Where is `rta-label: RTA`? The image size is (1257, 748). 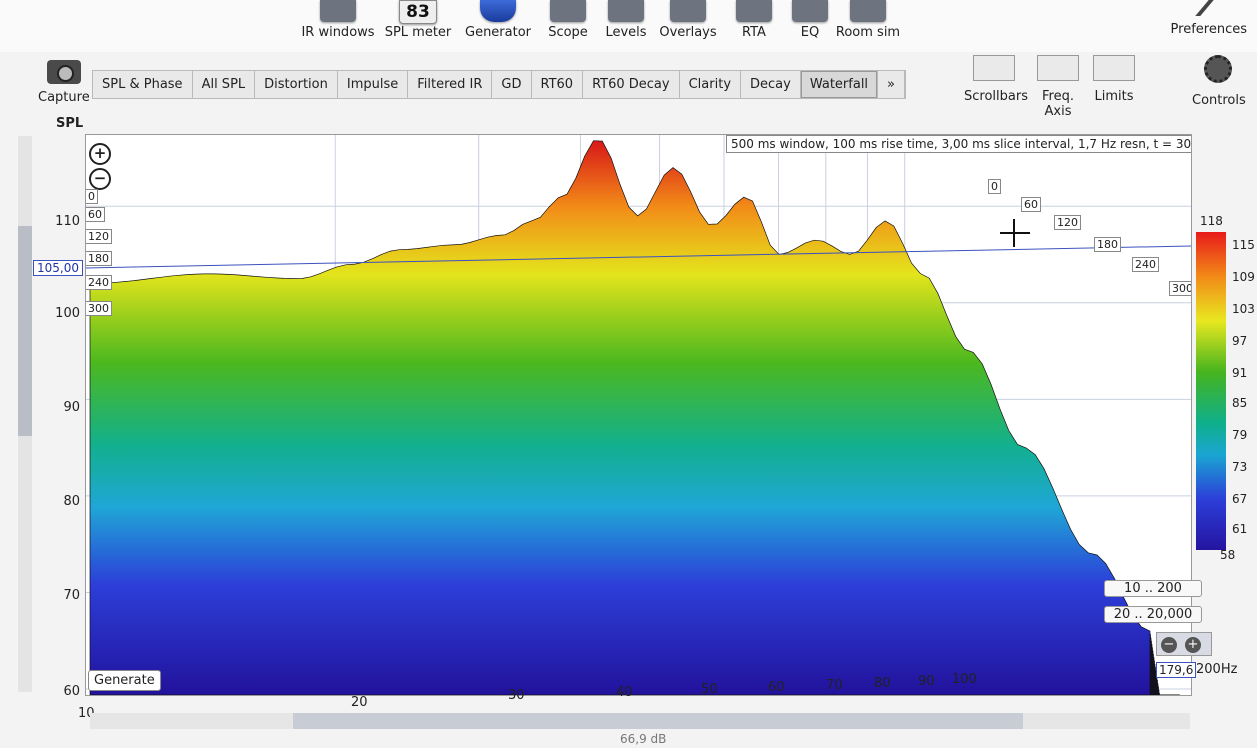 rta-label: RTA is located at coordinates (754, 32).